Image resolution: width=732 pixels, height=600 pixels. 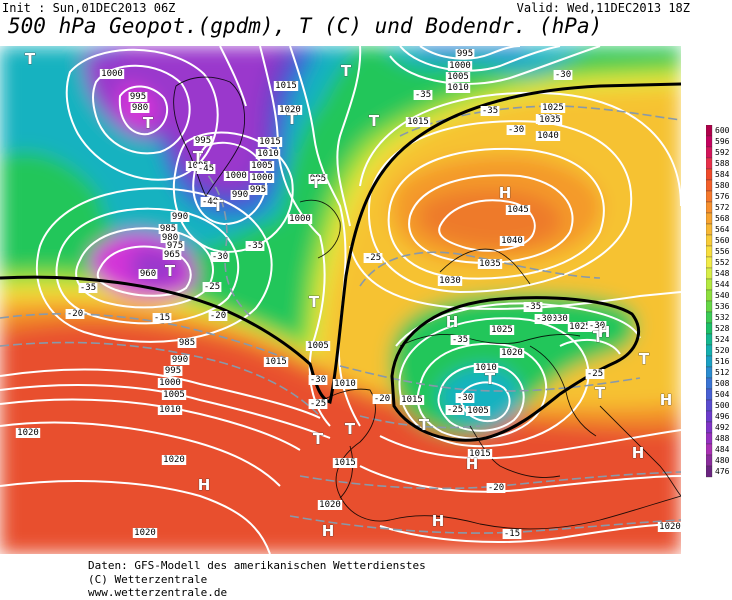 I want to click on pressure-label: 1045, so click(x=518, y=210).